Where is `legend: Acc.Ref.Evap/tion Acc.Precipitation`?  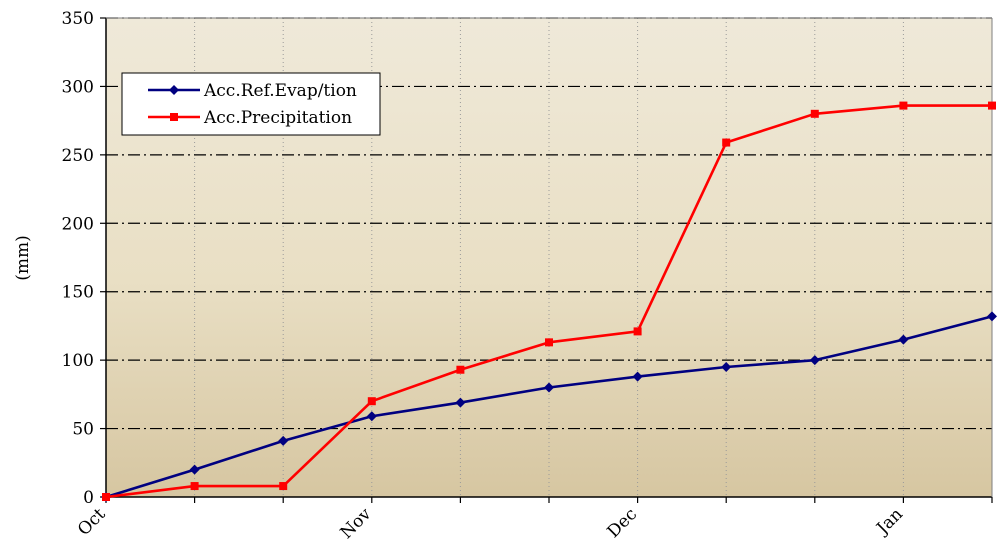
legend: Acc.Ref.Evap/tion Acc.Precipitation is located at coordinates (251, 104).